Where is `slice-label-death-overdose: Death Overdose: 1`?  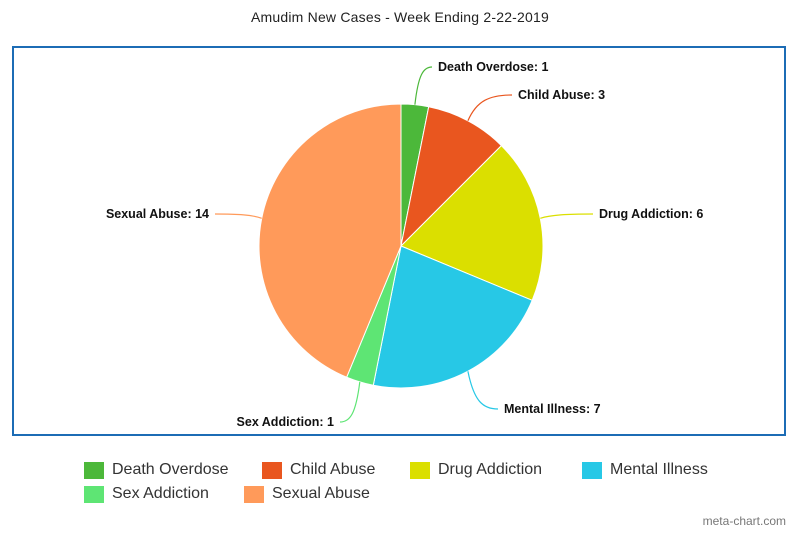
slice-label-death-overdose: Death Overdose: 1 is located at coordinates (493, 67).